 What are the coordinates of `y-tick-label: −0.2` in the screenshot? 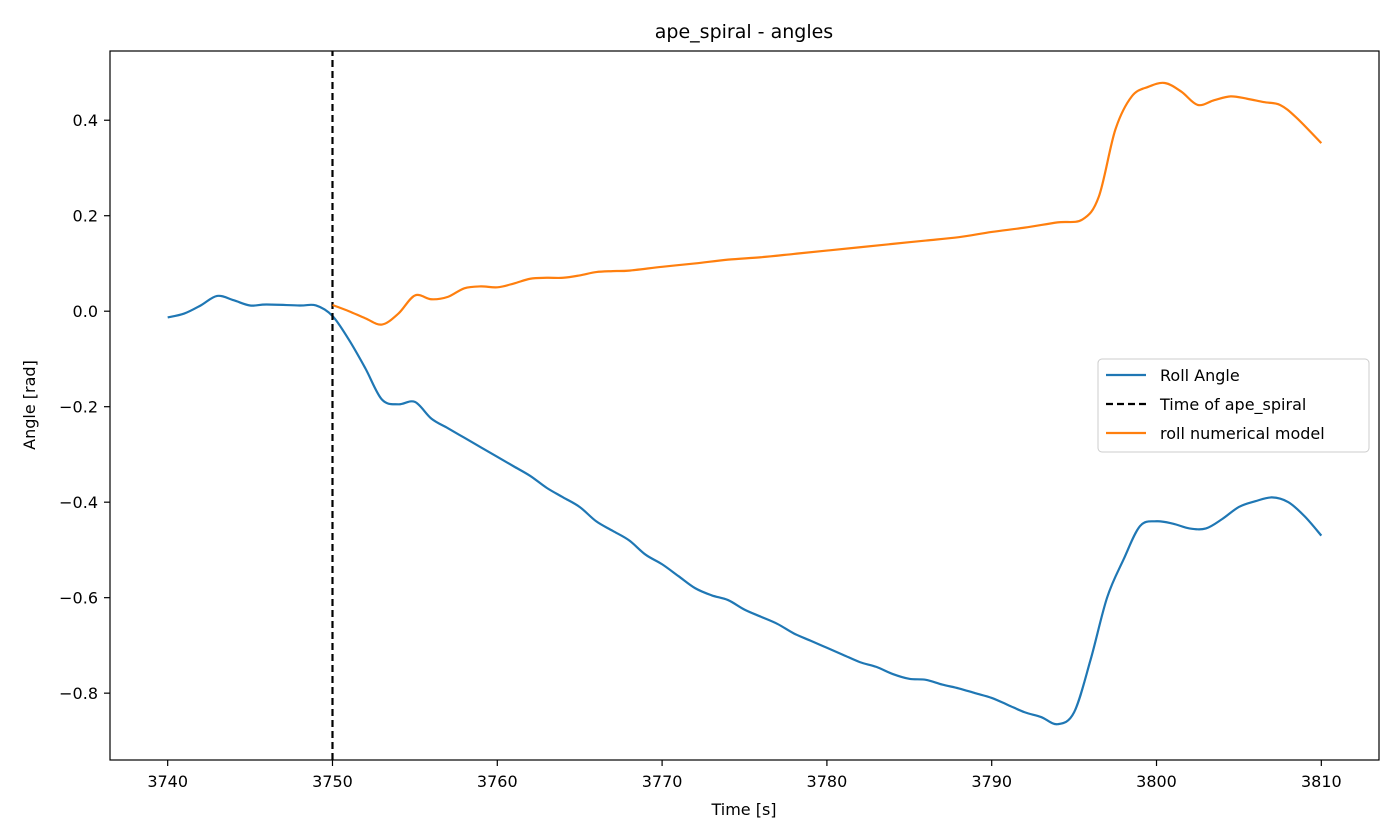 It's located at (78, 407).